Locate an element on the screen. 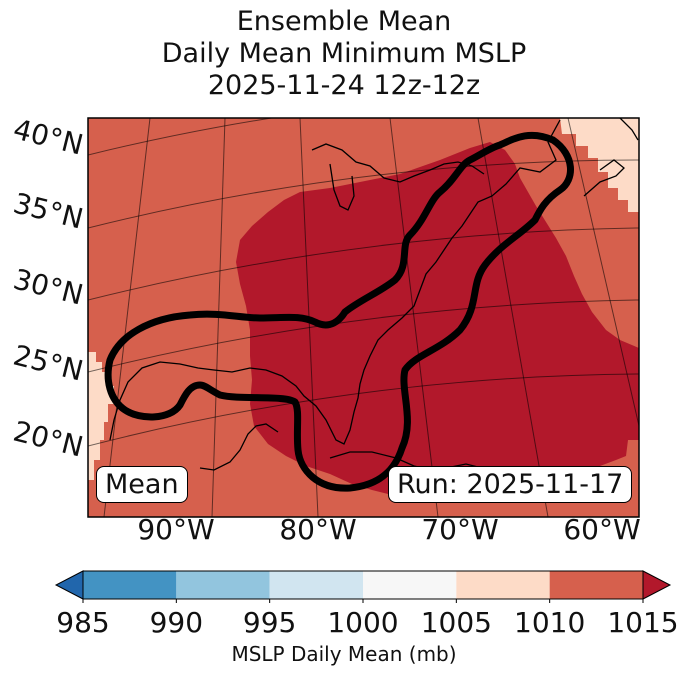  colorbar is located at coordinates (363, 586).